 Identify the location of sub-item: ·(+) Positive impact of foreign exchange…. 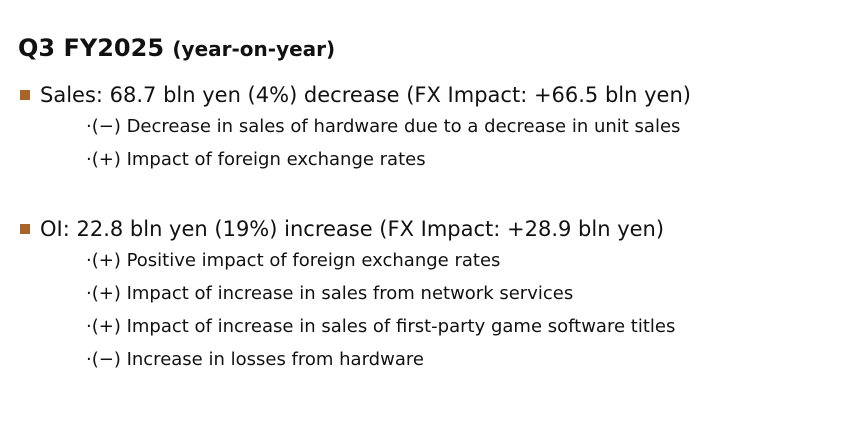
(293, 260).